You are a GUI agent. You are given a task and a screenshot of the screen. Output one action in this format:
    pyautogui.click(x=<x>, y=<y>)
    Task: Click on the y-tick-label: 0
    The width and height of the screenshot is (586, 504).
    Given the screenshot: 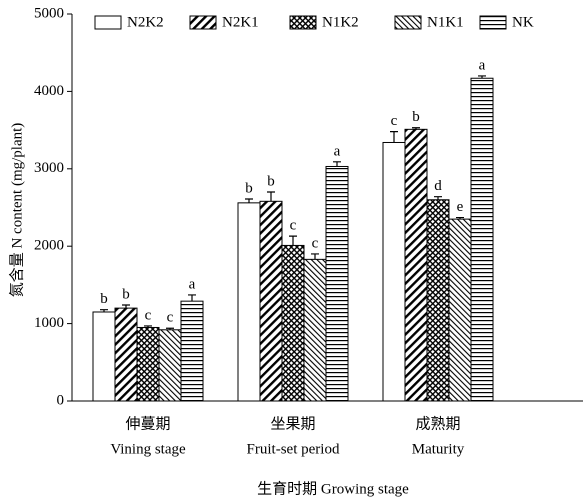 What is the action you would take?
    pyautogui.click(x=61, y=400)
    